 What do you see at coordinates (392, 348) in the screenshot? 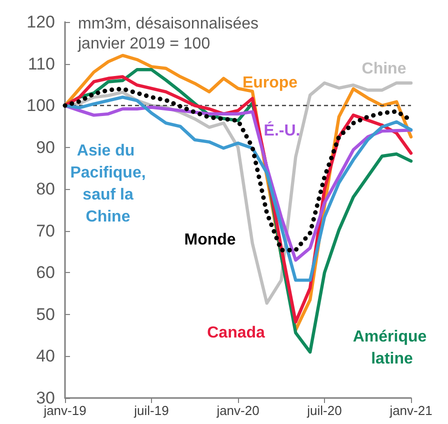
I see `text: Amérique latine` at bounding box center [392, 348].